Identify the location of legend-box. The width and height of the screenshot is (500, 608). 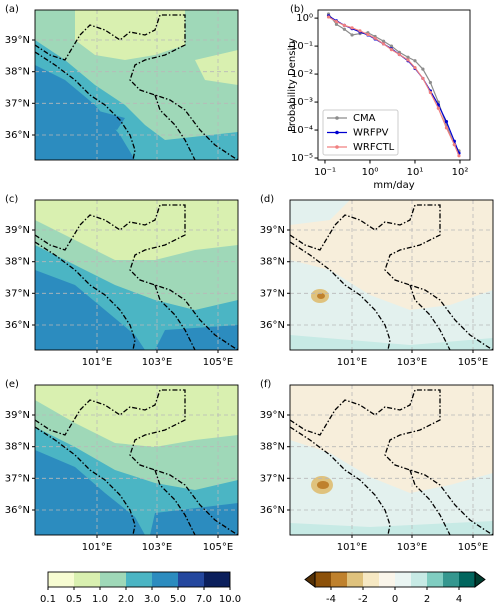
(360, 132).